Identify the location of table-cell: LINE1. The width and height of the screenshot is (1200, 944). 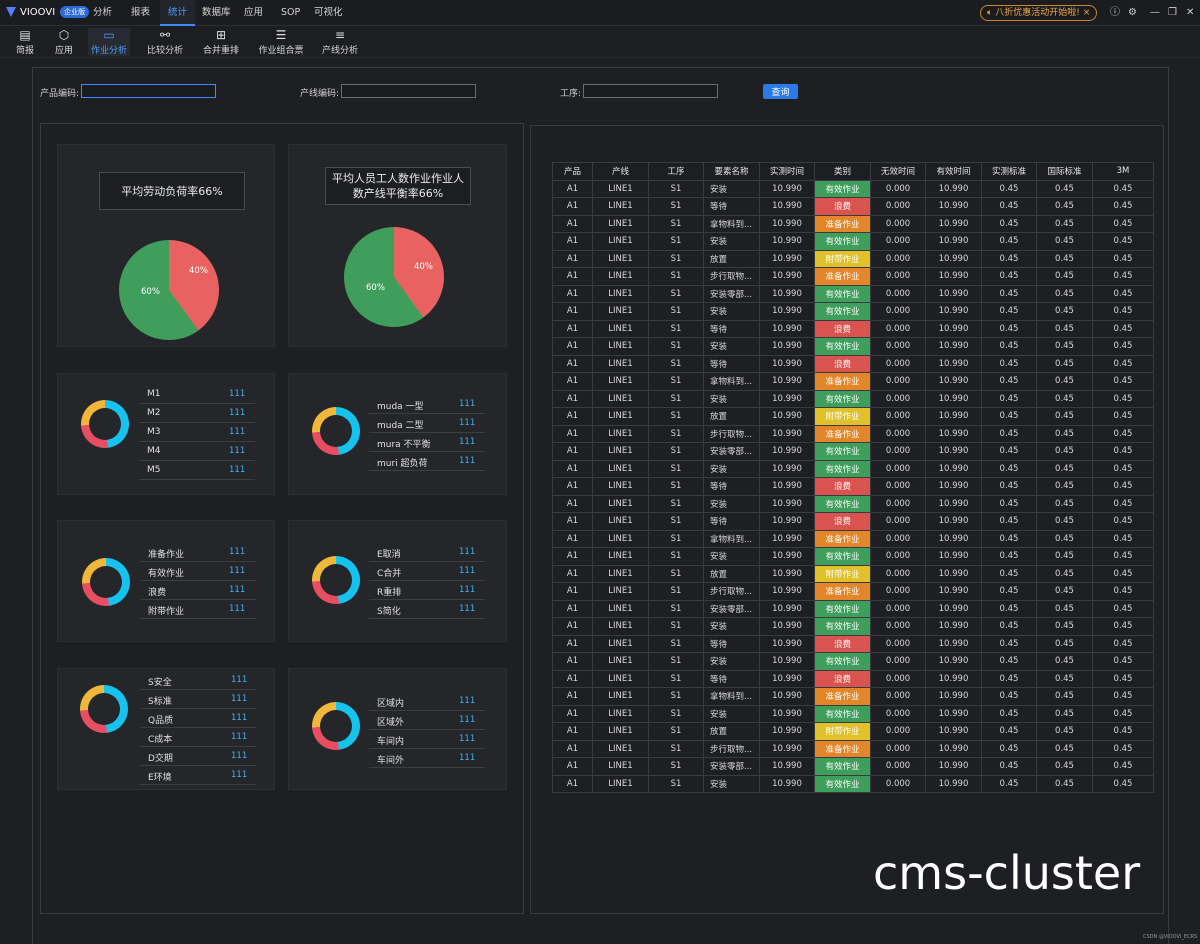
(620, 731).